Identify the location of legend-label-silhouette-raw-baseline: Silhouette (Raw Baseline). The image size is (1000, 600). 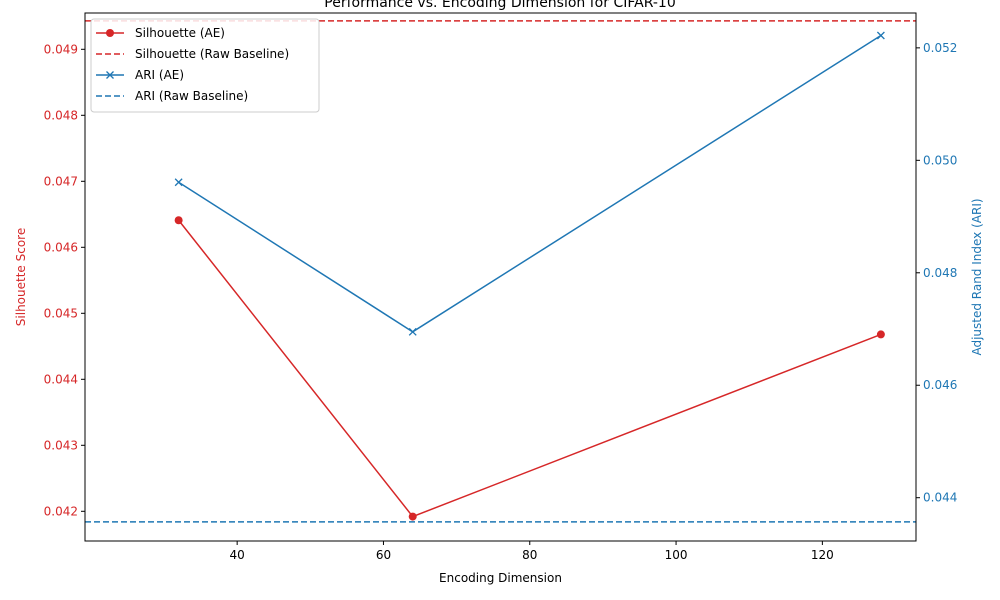
(212, 54).